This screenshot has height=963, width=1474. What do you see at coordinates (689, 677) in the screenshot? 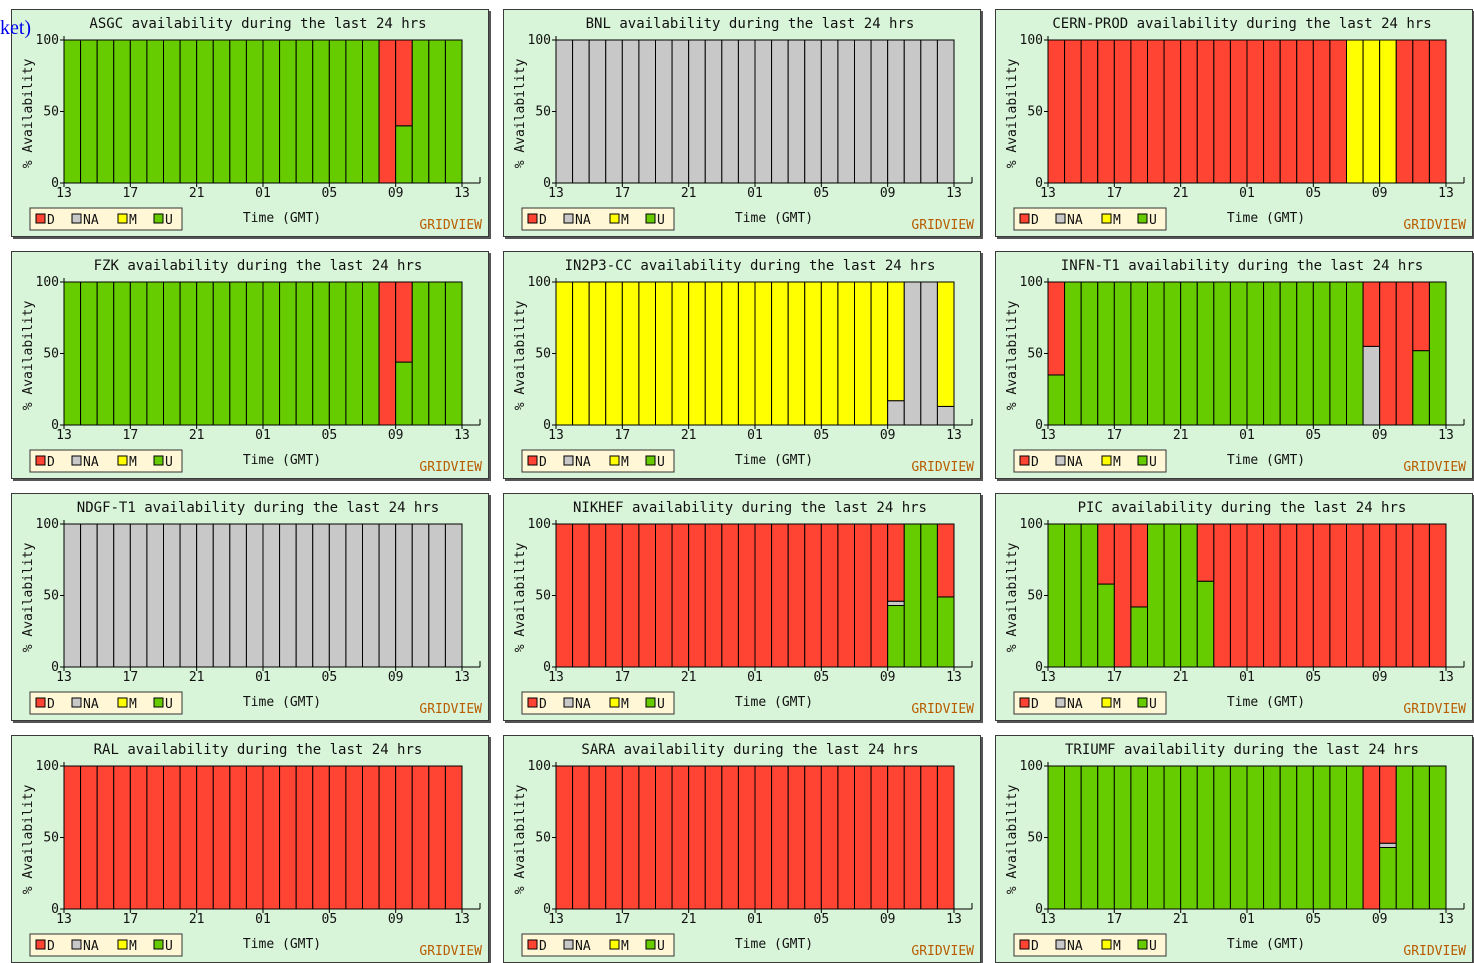
I see `x-tick-label: 21` at bounding box center [689, 677].